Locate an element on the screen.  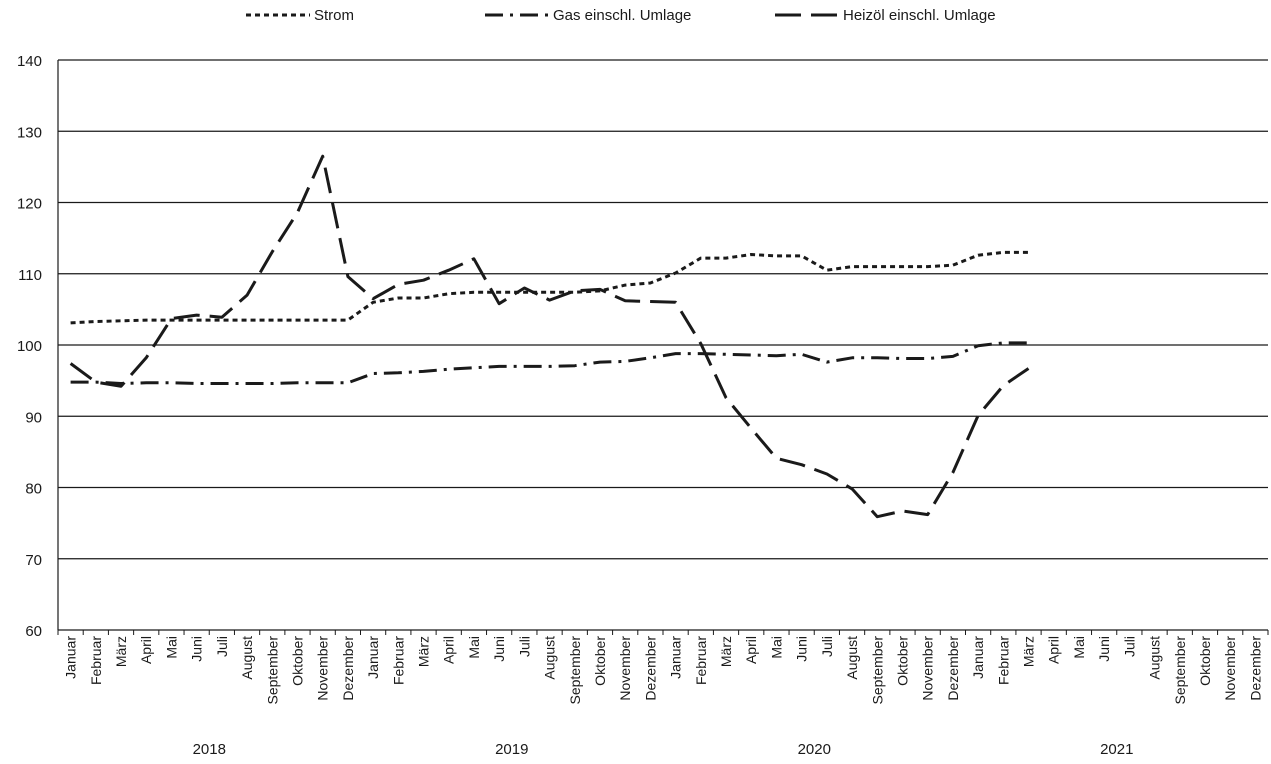
y-tick-label: 120 is located at coordinates (29, 204).